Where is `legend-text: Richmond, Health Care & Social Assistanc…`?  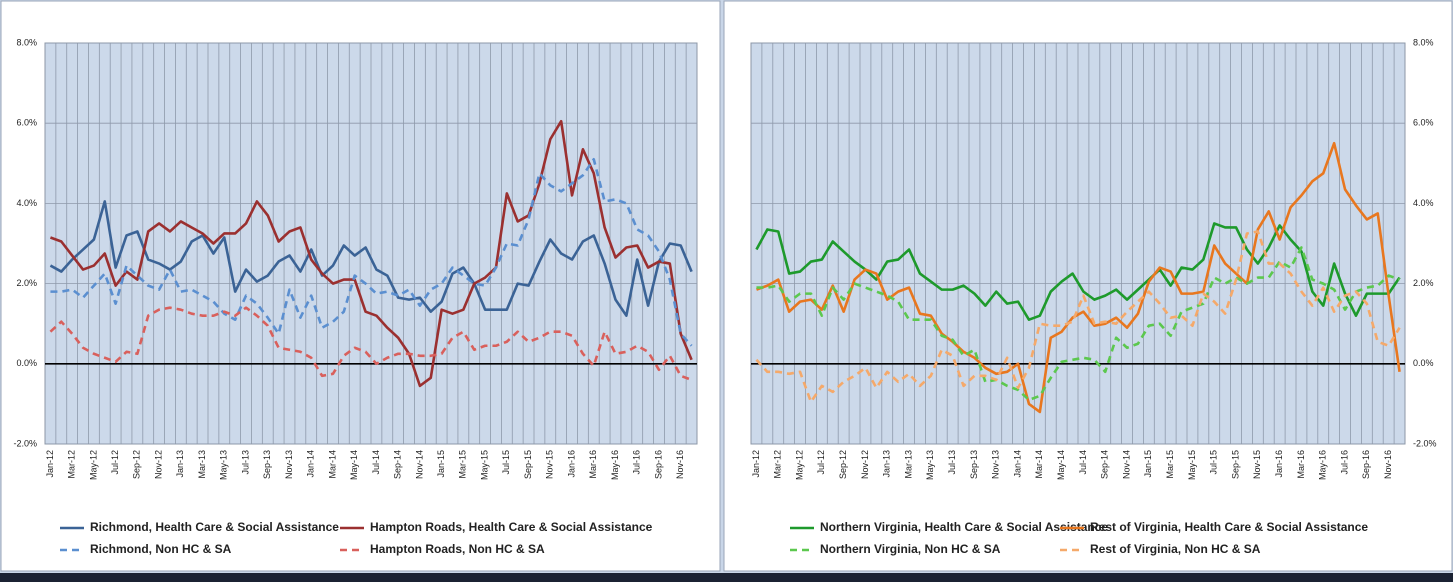 legend-text: Richmond, Health Care & Social Assistanc… is located at coordinates (214, 527).